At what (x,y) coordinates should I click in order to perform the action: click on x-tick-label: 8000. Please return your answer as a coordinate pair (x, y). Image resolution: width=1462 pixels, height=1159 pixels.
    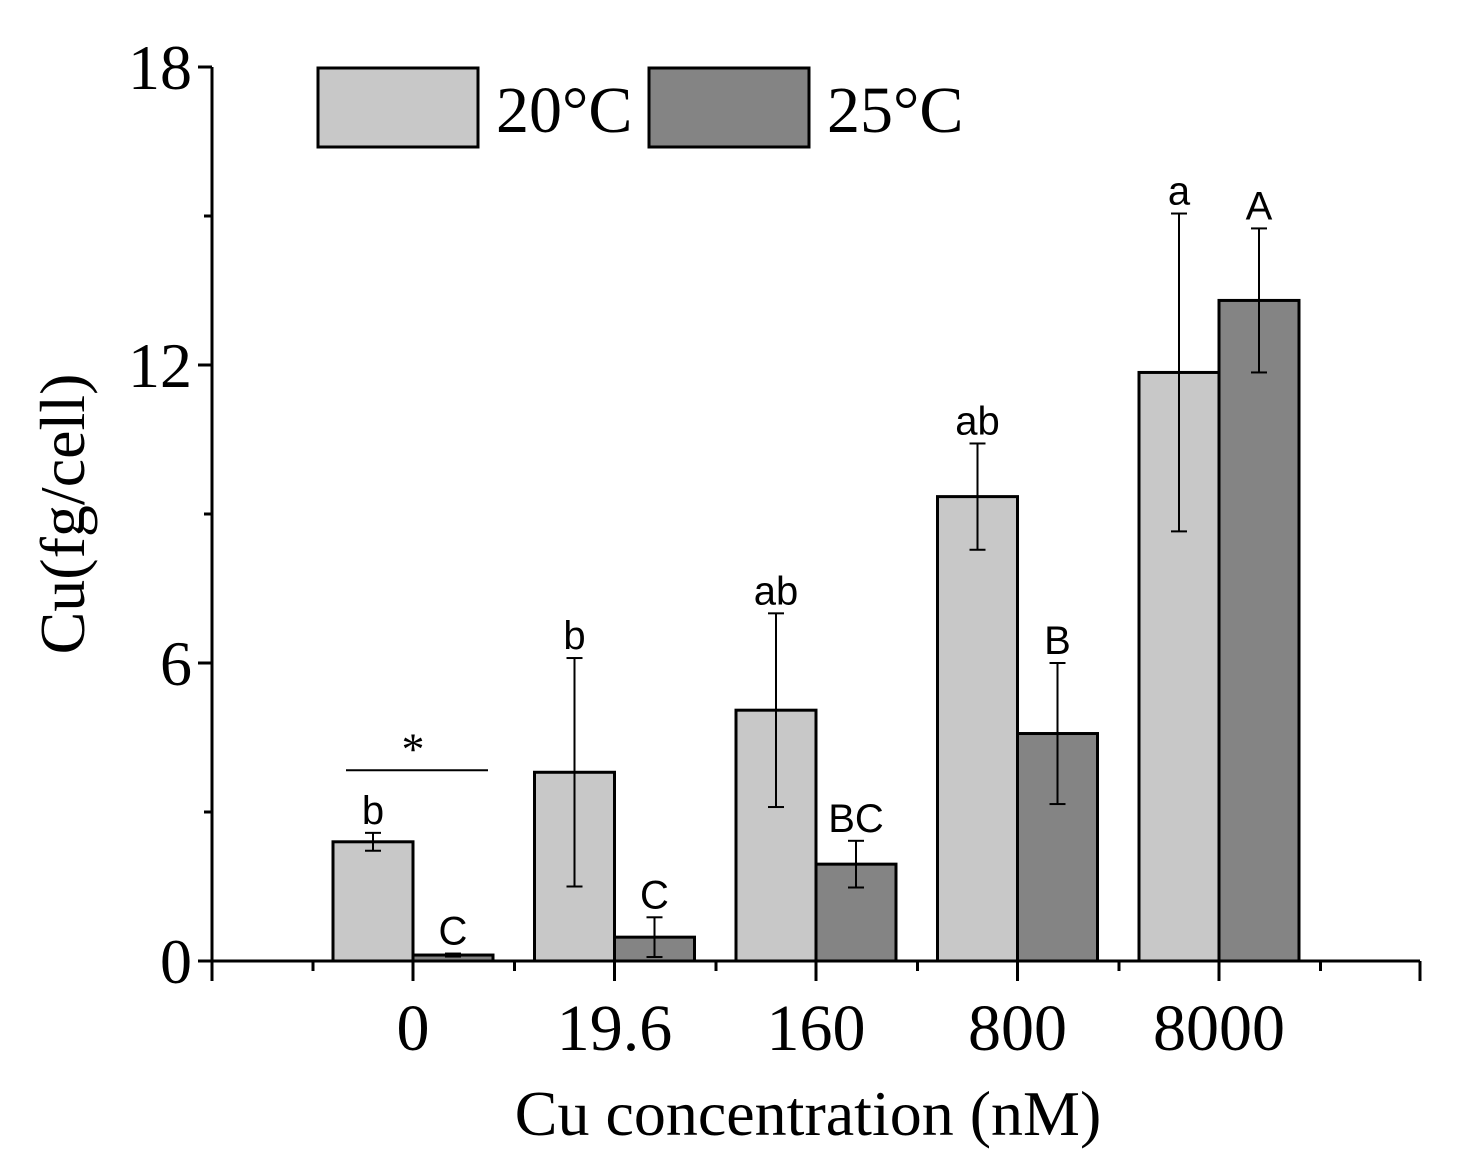
    Looking at the image, I should click on (1219, 1028).